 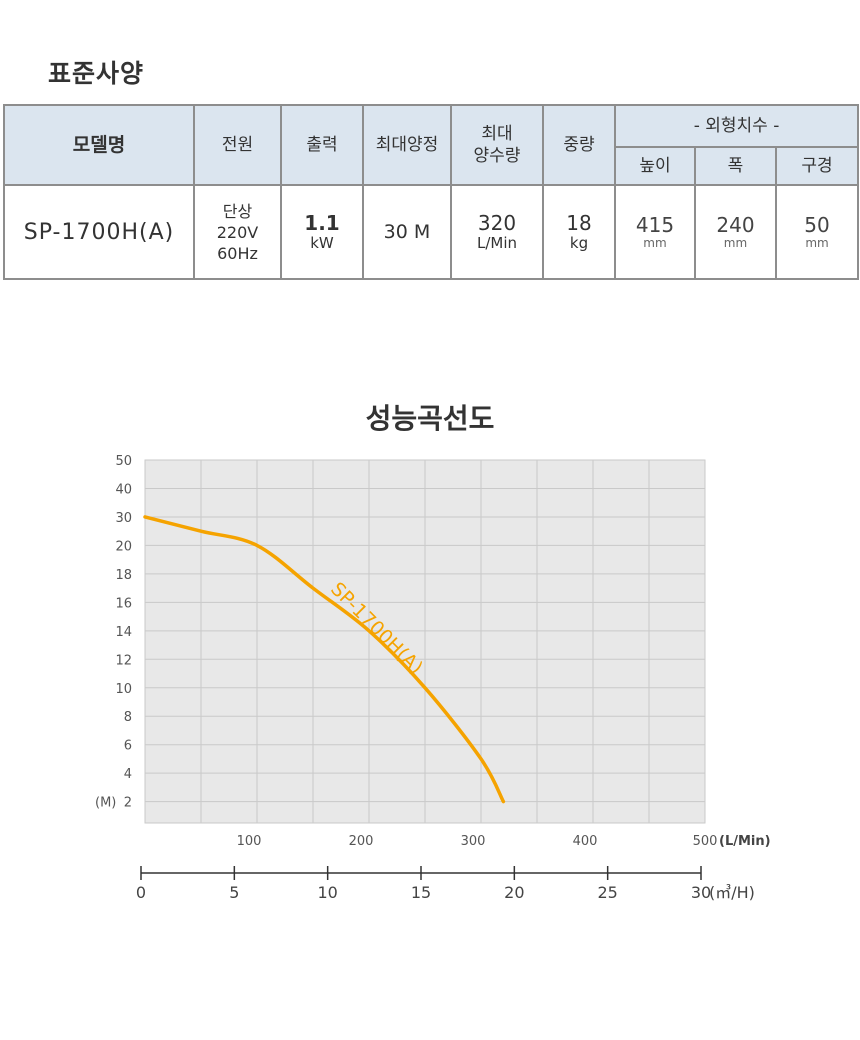 What do you see at coordinates (817, 243) in the screenshot?
I see `bore-unit: mm` at bounding box center [817, 243].